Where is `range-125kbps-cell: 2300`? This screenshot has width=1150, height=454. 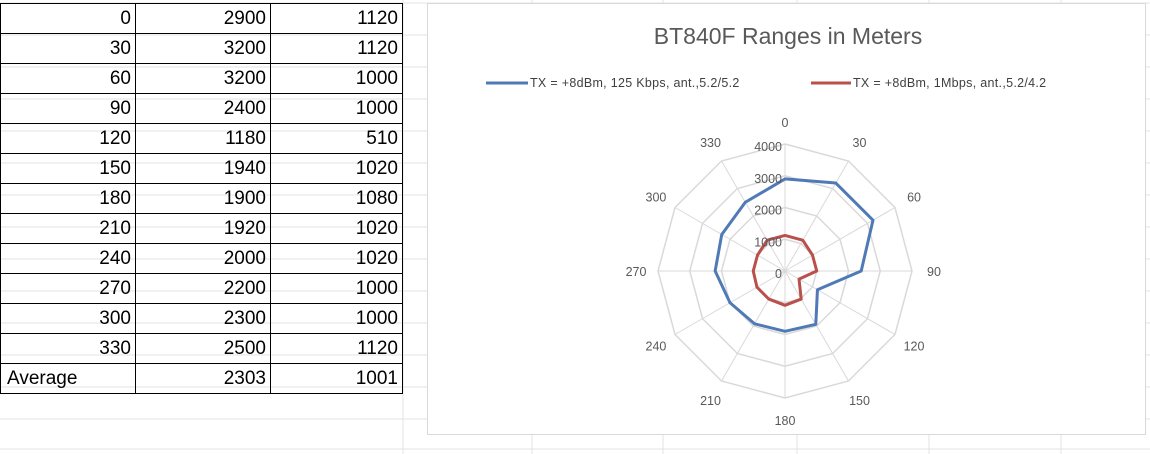
range-125kbps-cell: 2300 is located at coordinates (203, 318).